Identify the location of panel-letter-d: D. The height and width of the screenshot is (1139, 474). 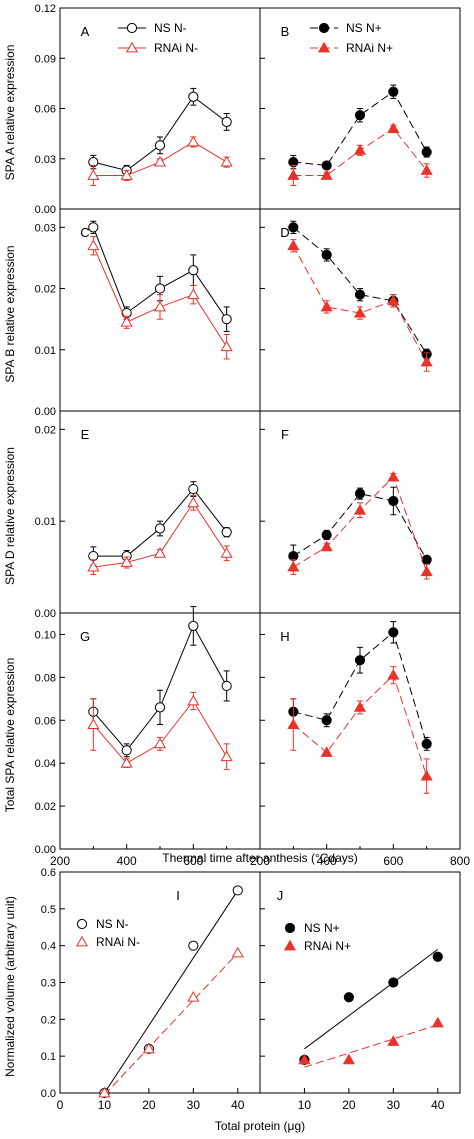
(284, 232).